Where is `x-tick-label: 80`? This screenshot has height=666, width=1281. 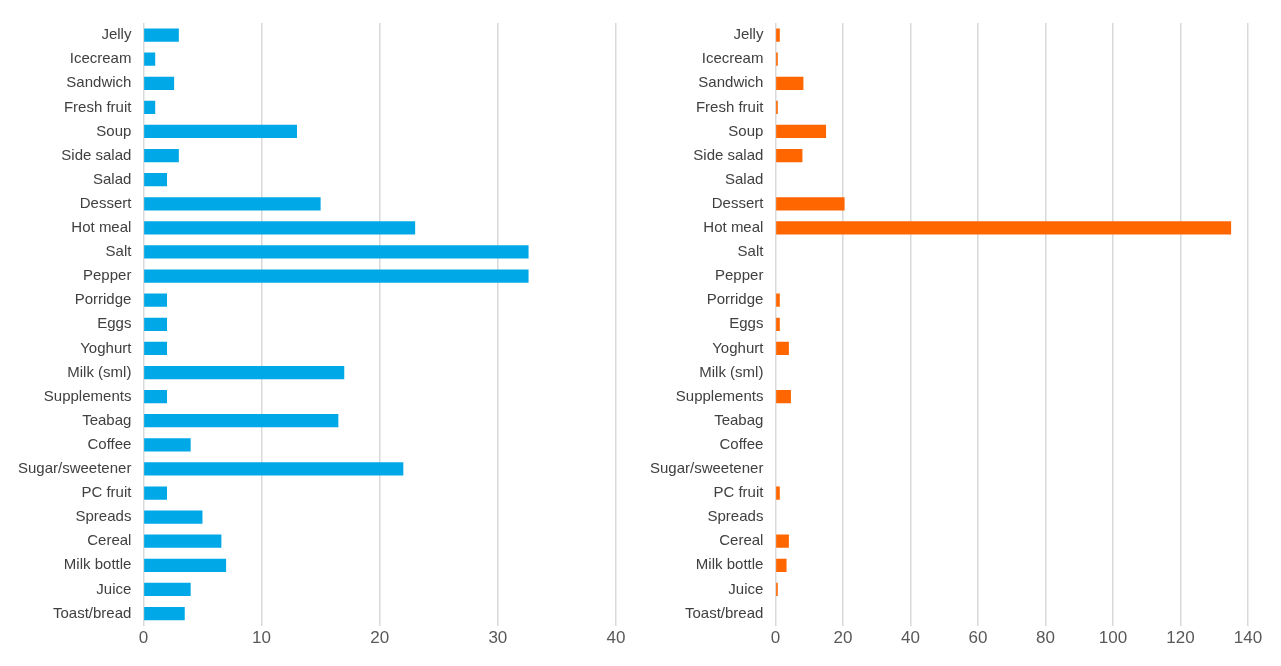
x-tick-label: 80 is located at coordinates (1045, 638).